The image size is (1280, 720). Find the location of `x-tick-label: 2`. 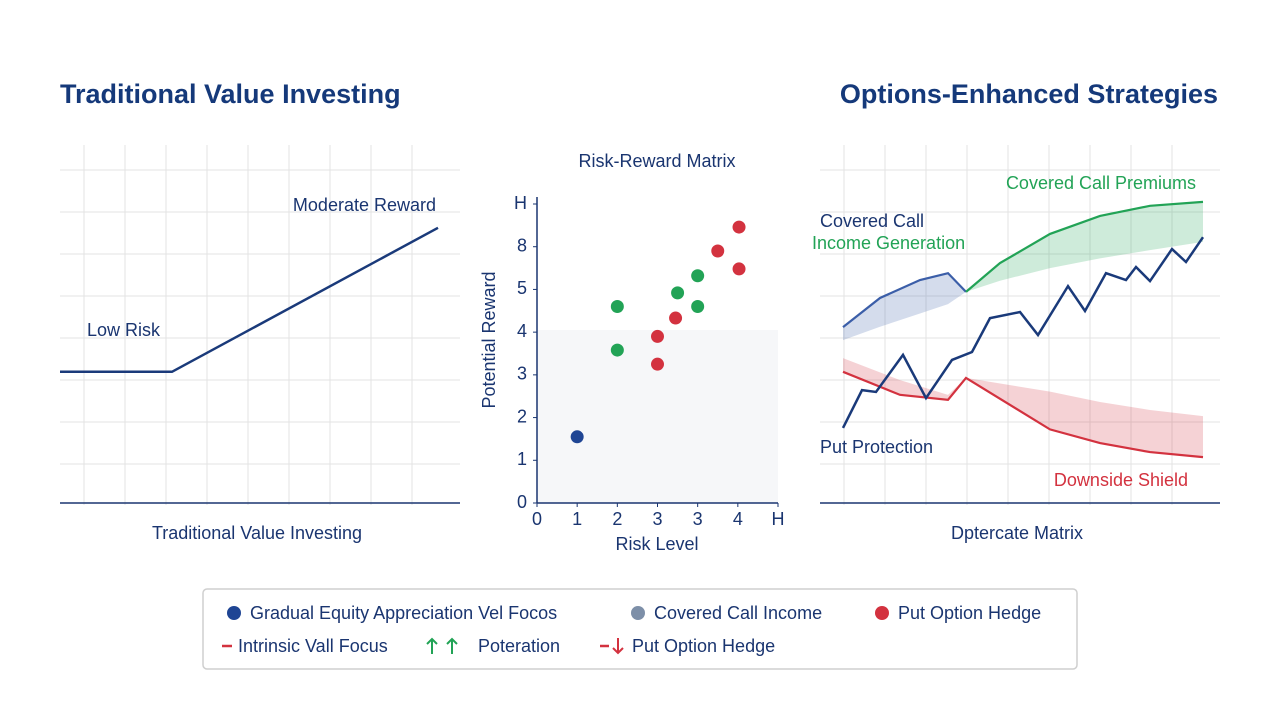

x-tick-label: 2 is located at coordinates (617, 519).